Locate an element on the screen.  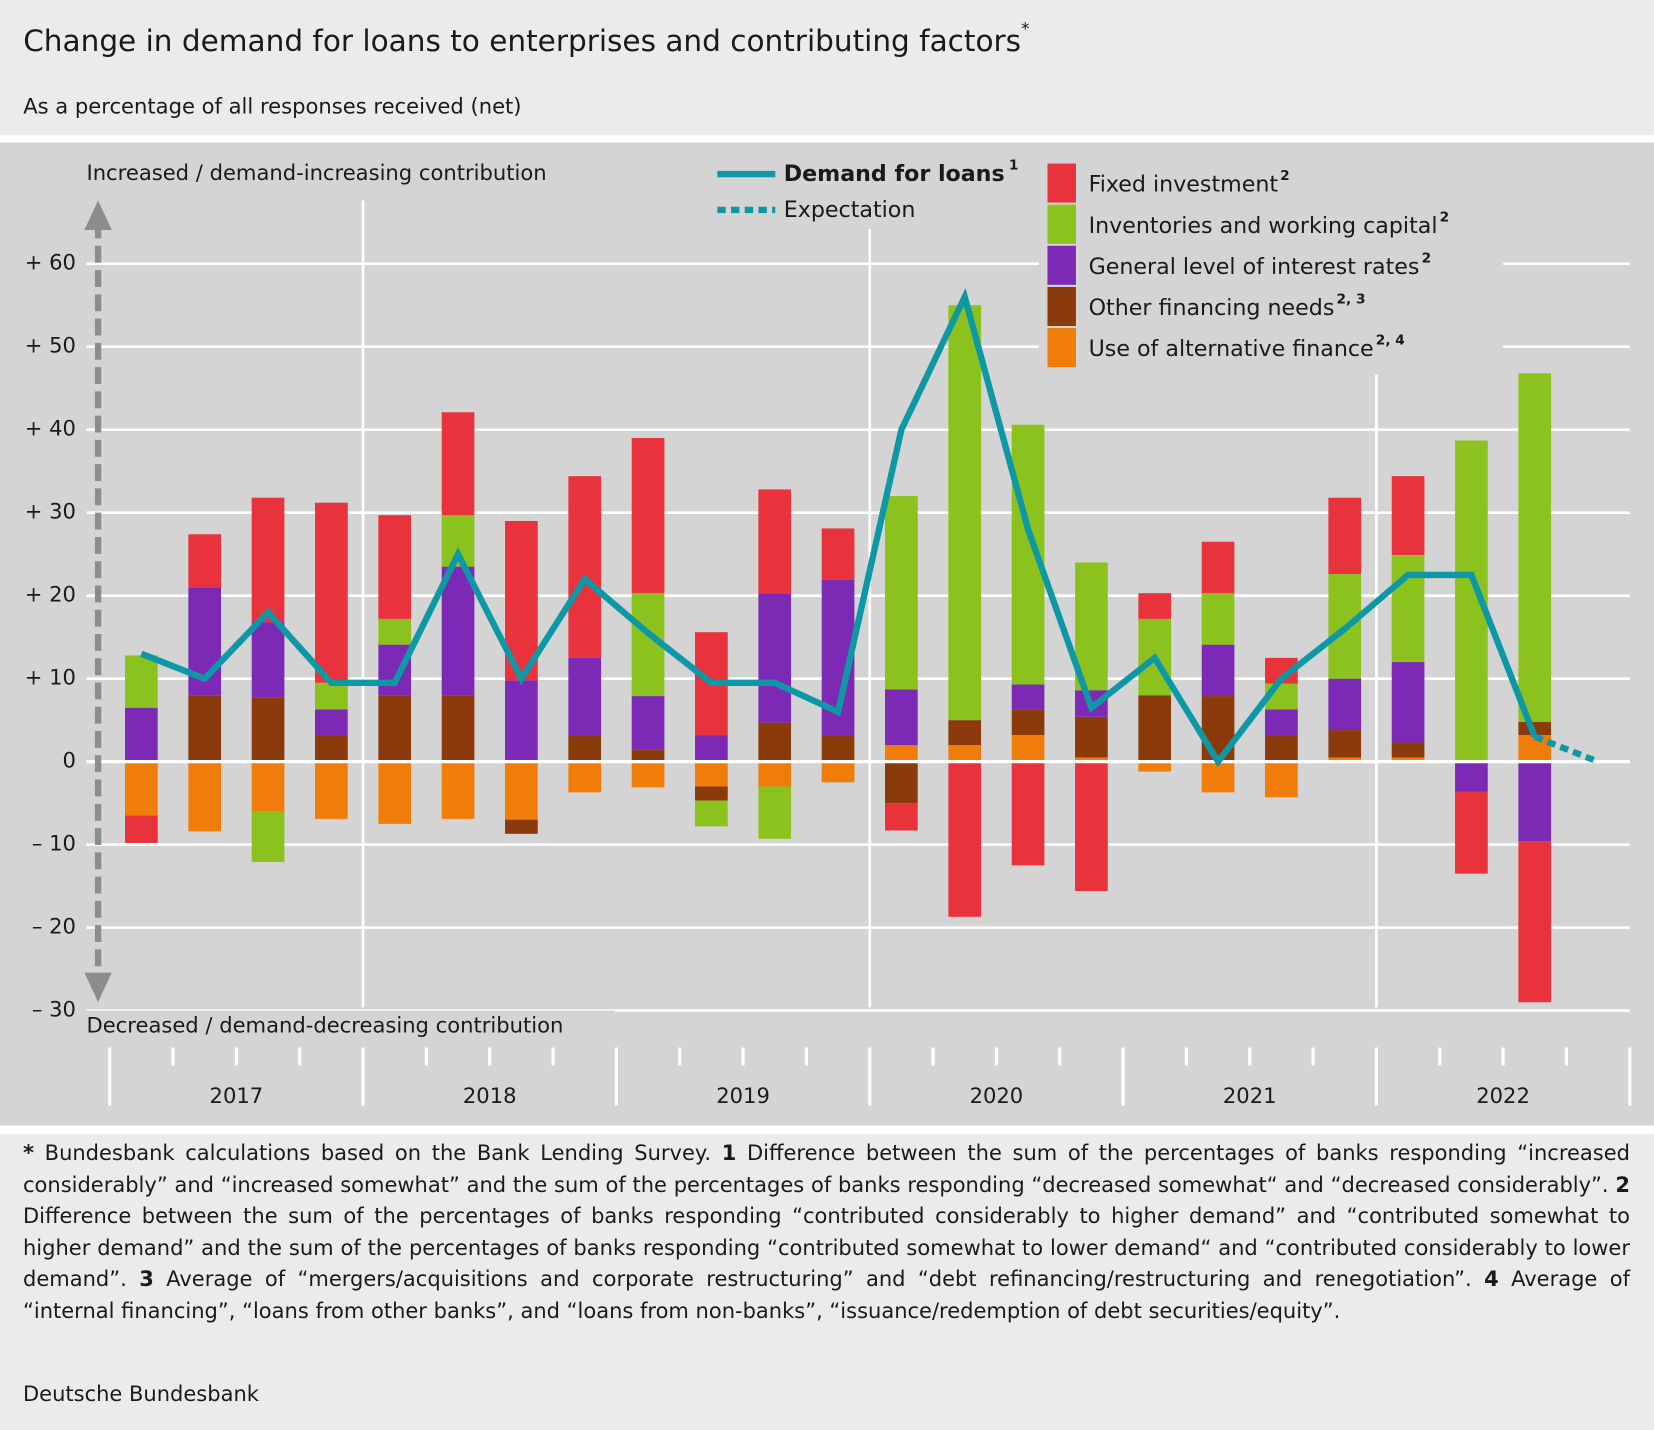
legend-name: Other financing needs is located at coordinates (1212, 308).